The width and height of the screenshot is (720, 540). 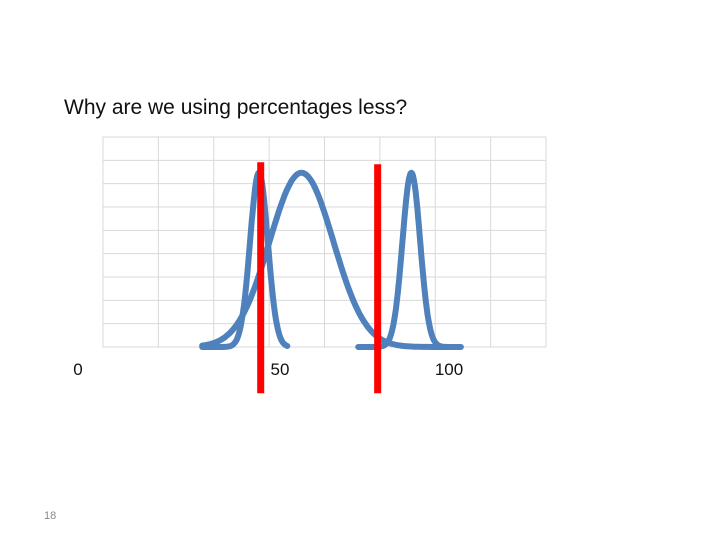 What do you see at coordinates (280, 369) in the screenshot?
I see `x-tick-label: 50` at bounding box center [280, 369].